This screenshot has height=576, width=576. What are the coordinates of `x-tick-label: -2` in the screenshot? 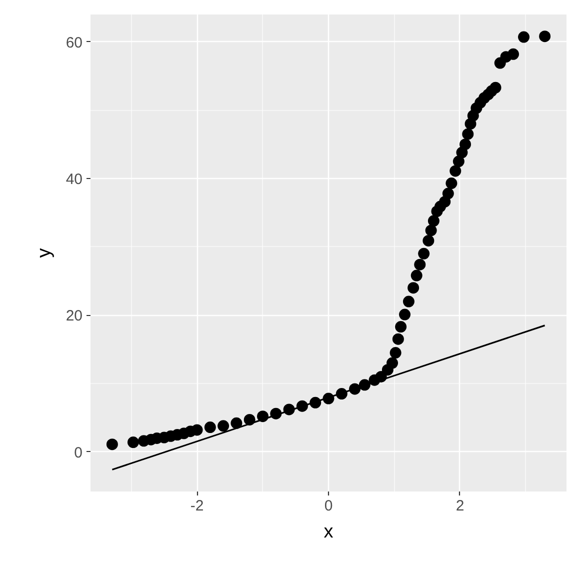 It's located at (197, 506).